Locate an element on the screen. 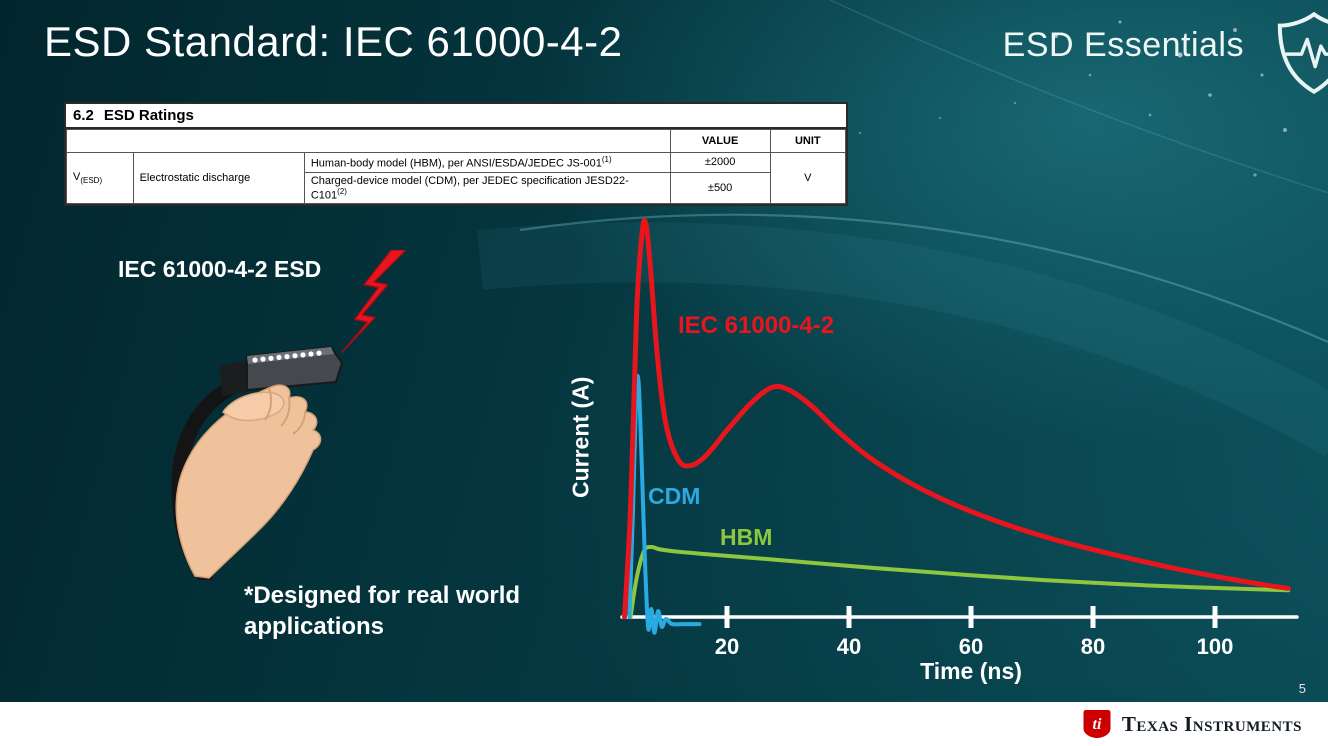 This screenshot has width=1328, height=746. finger-lines is located at coordinates (285, 411).